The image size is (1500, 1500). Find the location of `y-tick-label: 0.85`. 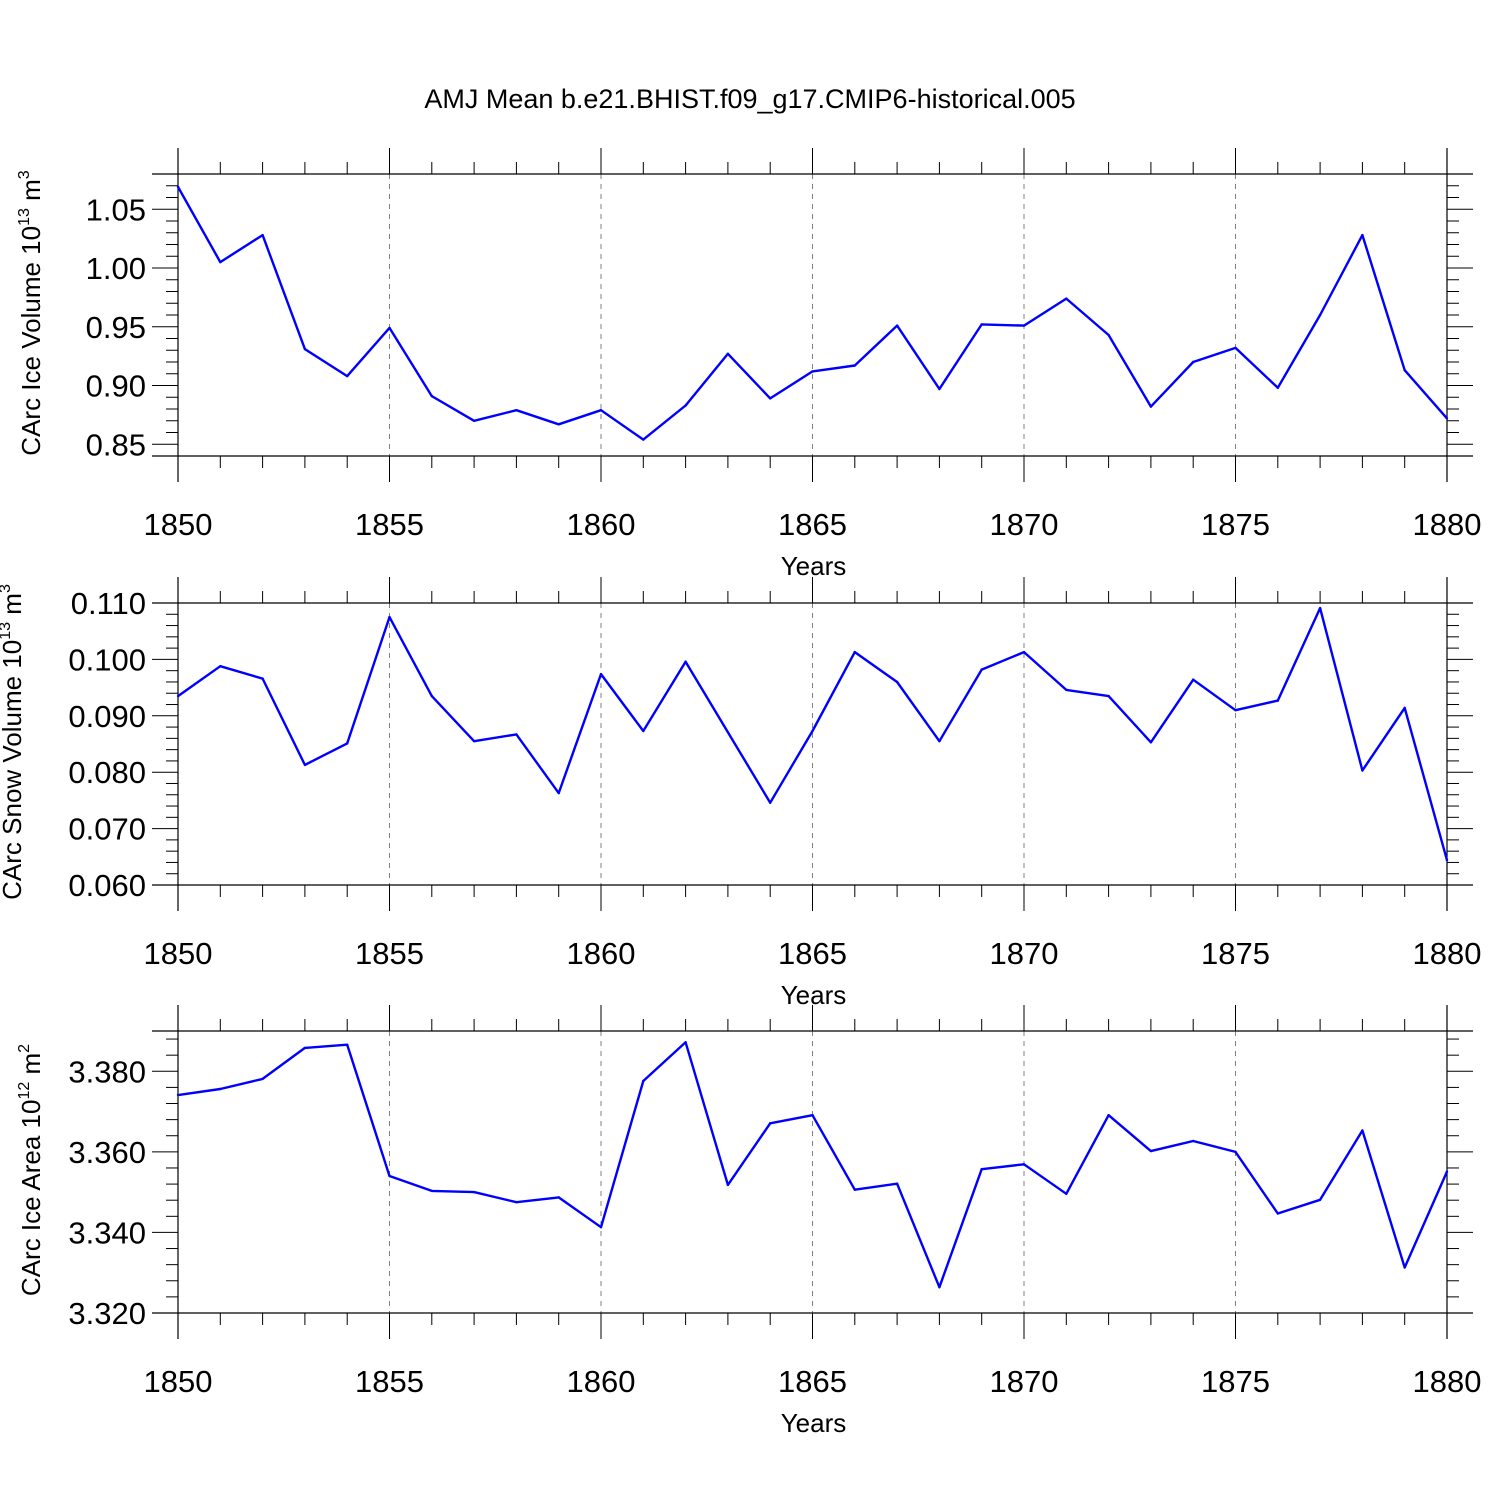

y-tick-label: 0.85 is located at coordinates (116, 444).